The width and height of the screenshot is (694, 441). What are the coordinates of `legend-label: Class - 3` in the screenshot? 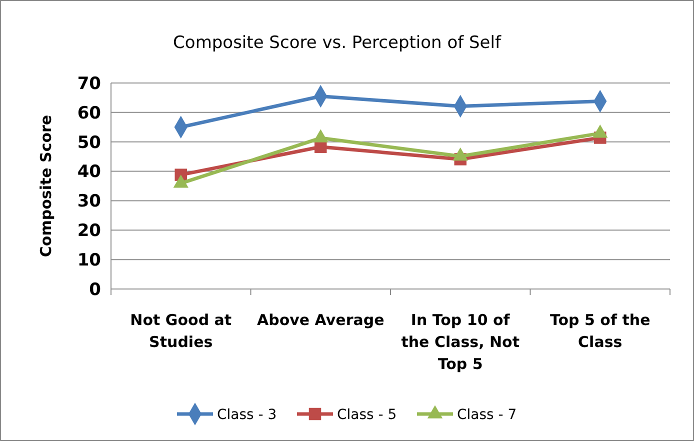 It's located at (247, 414).